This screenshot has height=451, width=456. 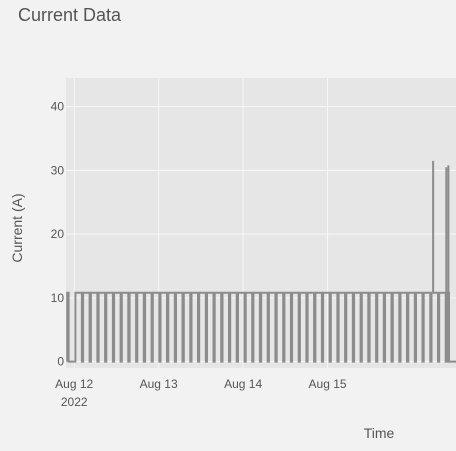 I want to click on y-tick-label: 30, so click(x=58, y=170).